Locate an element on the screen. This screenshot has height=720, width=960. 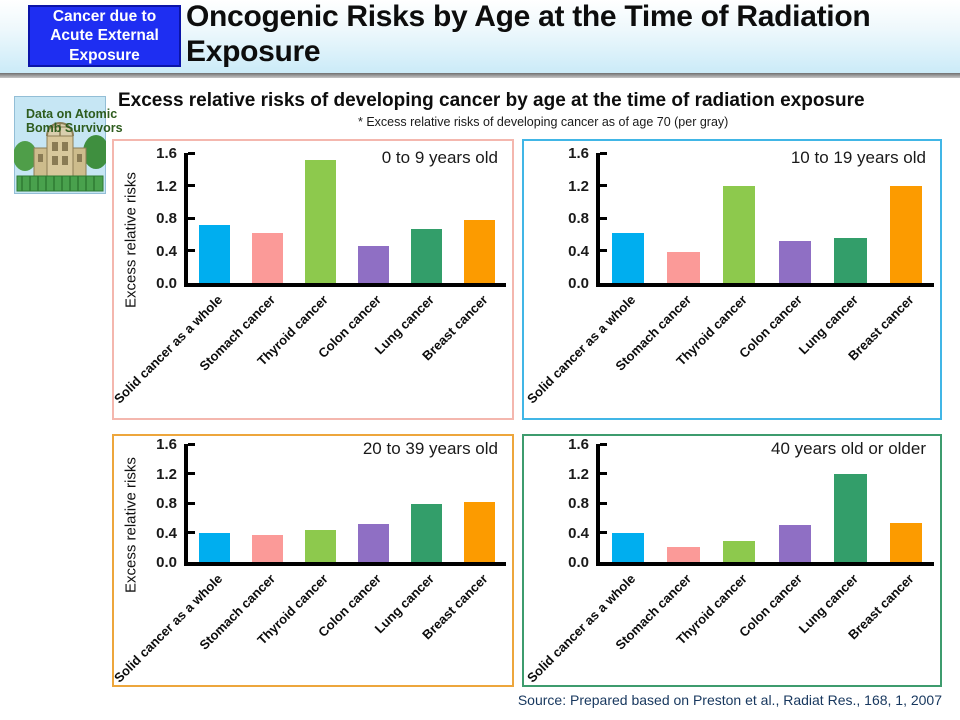
plot-row: 0.0 0.4 0.8 1.2 1.6 0 to 9 years old is located at coordinates (324, 218).